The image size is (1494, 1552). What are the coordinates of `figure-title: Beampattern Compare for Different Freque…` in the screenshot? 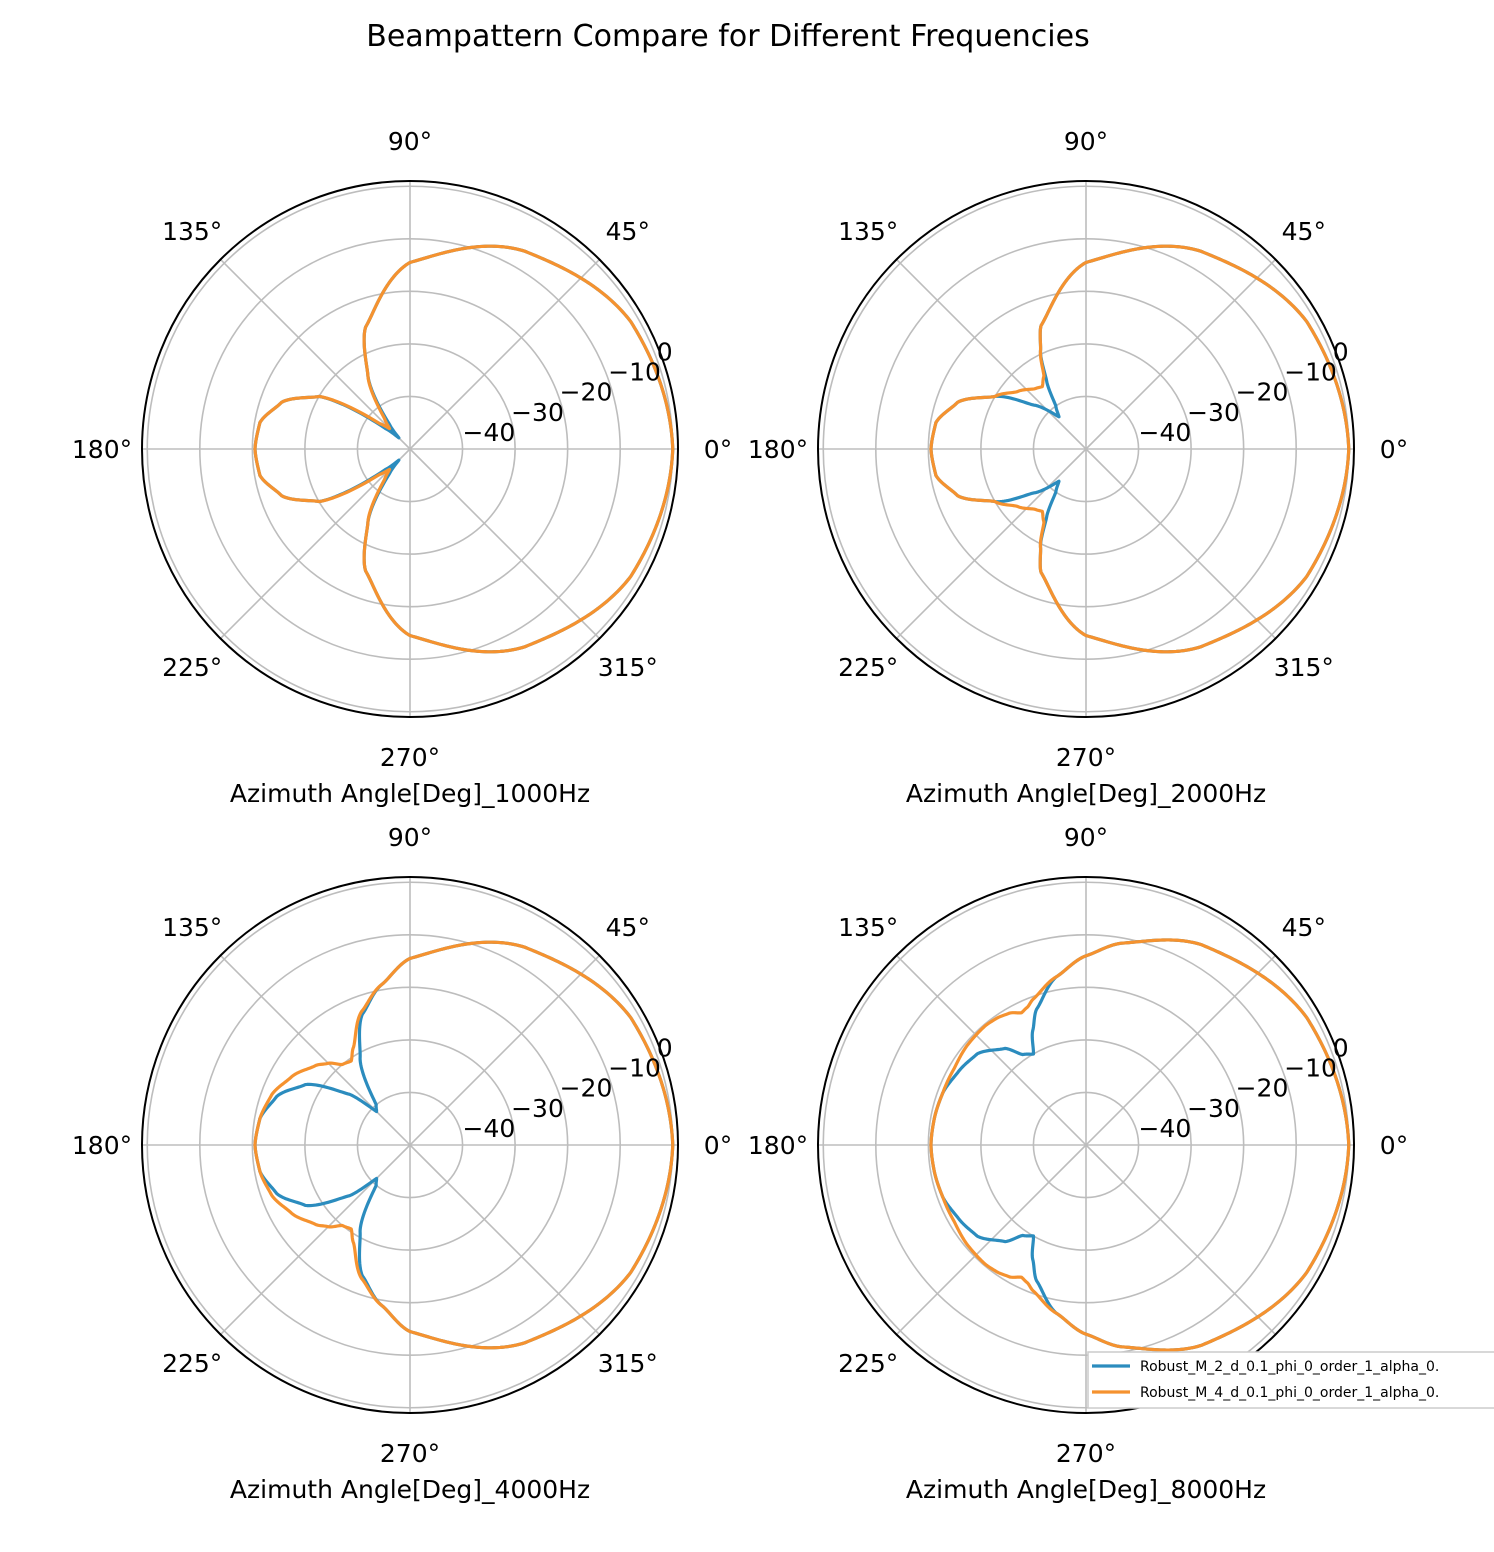 It's located at (727, 36).